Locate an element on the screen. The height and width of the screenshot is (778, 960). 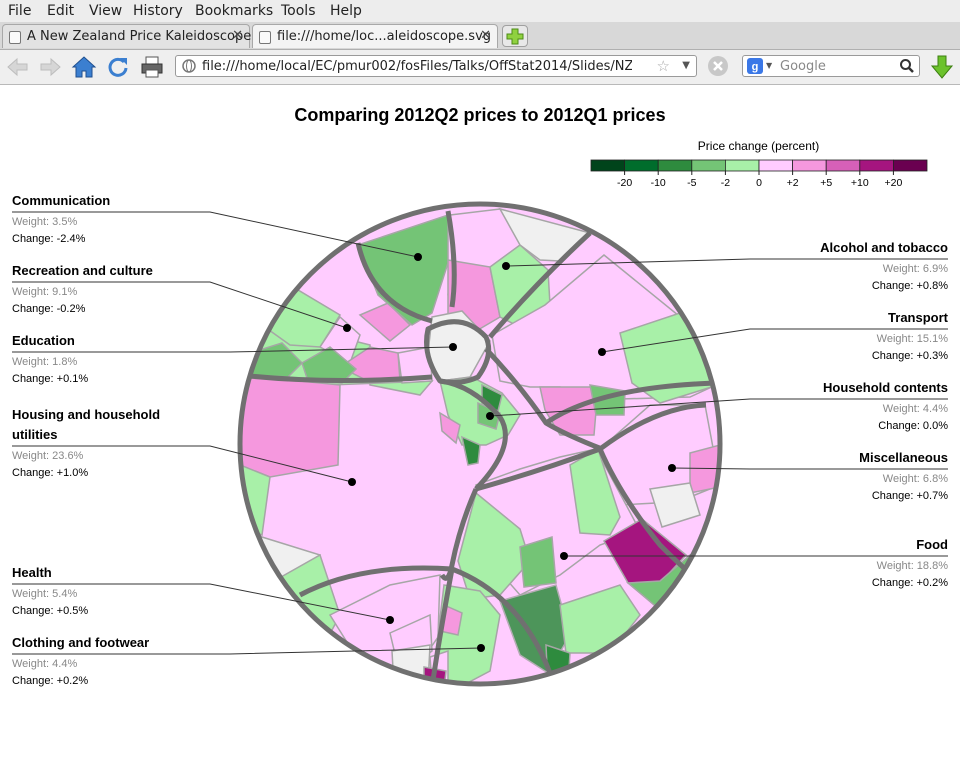
download-button is located at coordinates (943, 67).